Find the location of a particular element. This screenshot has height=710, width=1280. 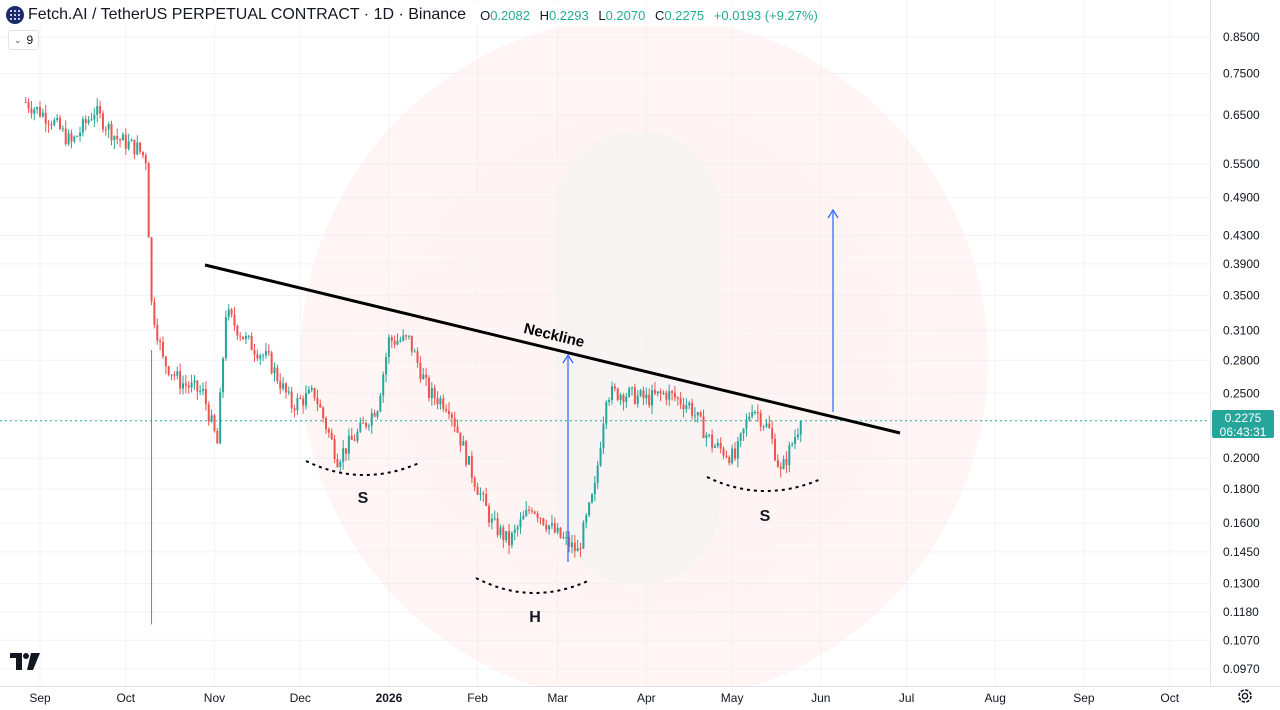

price-tick-label: 0.1600 is located at coordinates (1241, 523).